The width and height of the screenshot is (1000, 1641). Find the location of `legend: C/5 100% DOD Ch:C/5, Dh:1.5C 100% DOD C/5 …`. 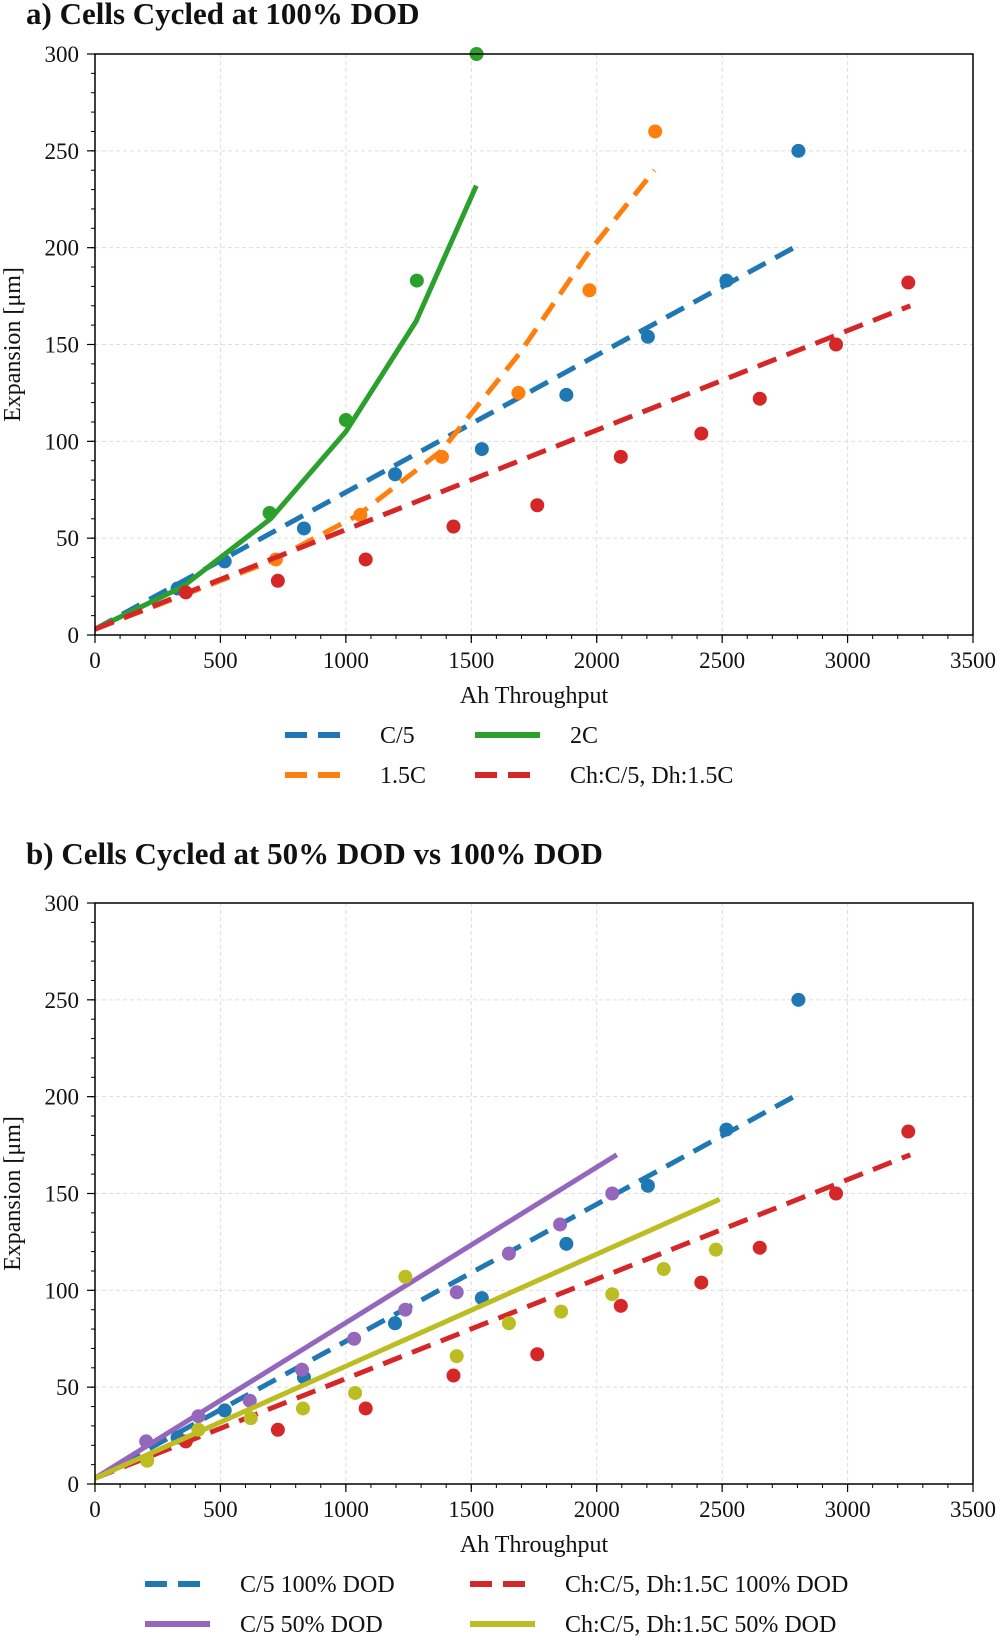

legend: C/5 100% DOD Ch:C/5, Dh:1.5C 100% DOD C/5 … is located at coordinates (496, 1605).